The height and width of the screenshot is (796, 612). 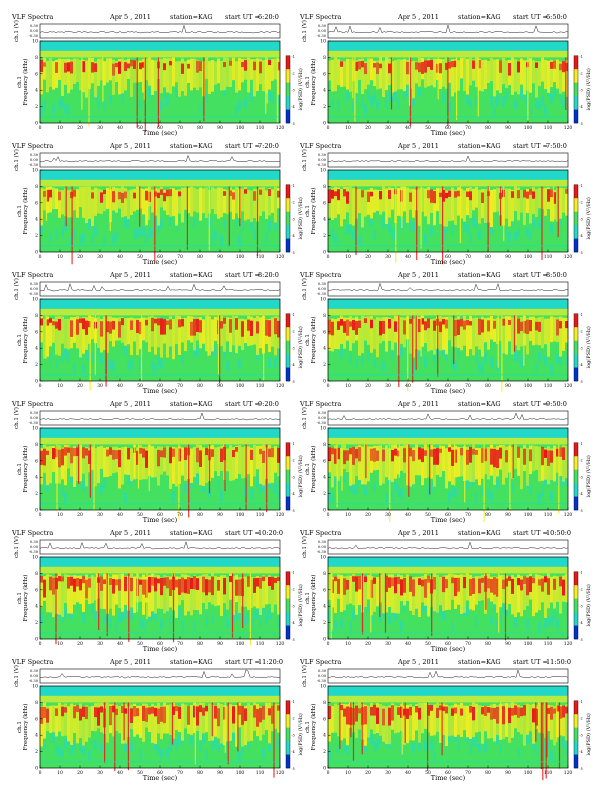 I want to click on colorbar-axis-label: log(PSD) (V²/Hz), so click(x=588, y=476).